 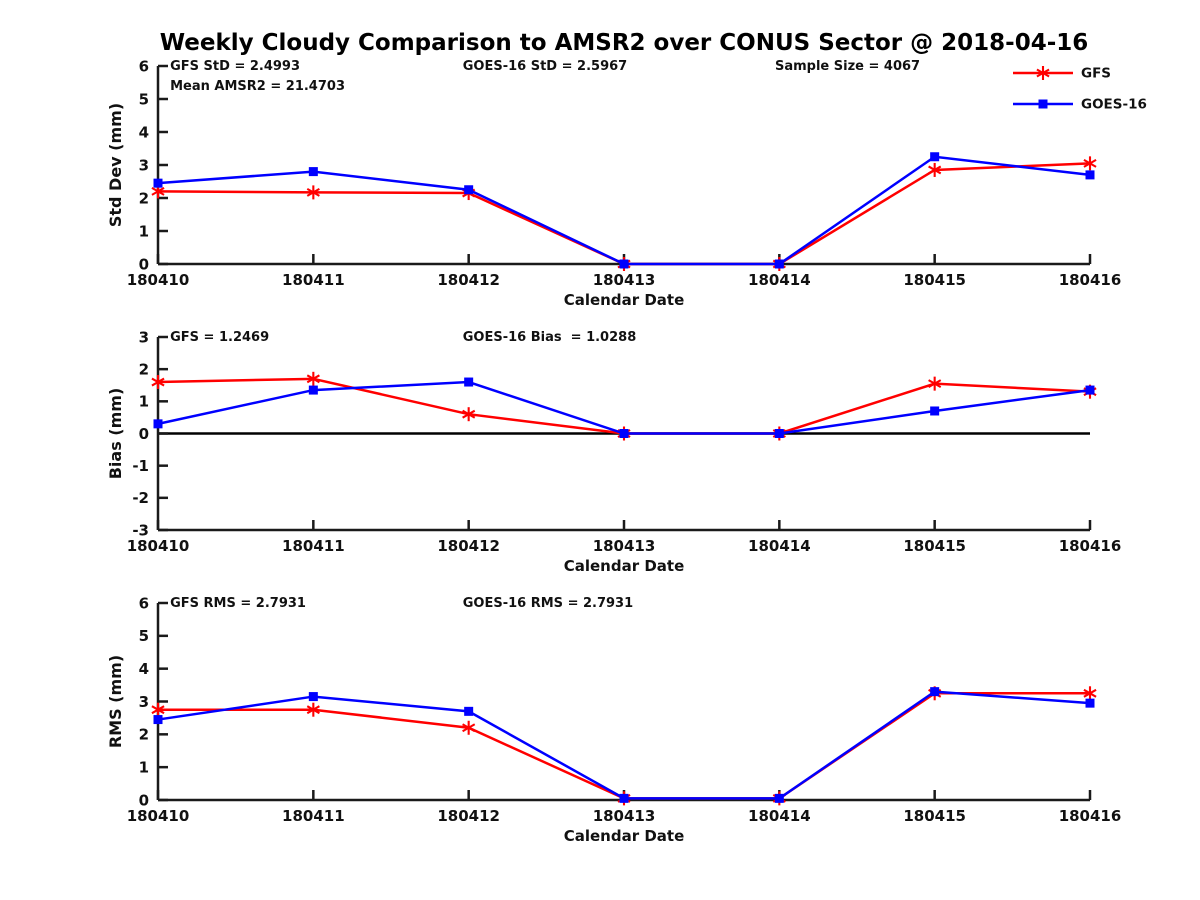 What do you see at coordinates (140, 498) in the screenshot?
I see `y-tick-label: -2` at bounding box center [140, 498].